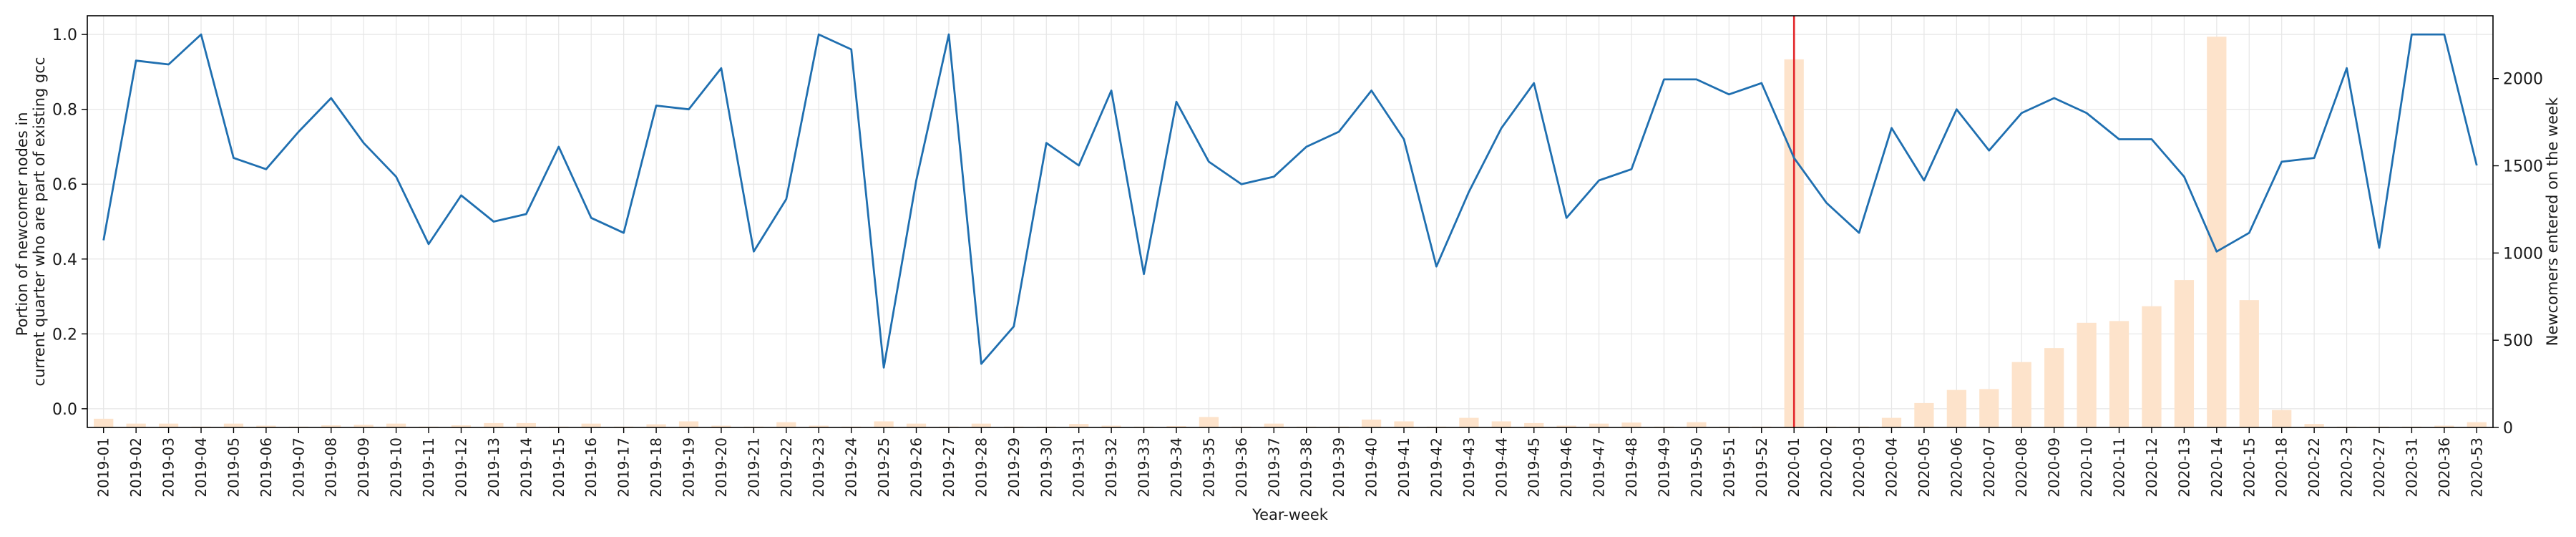  Describe the element at coordinates (2523, 254) in the screenshot. I see `right-y-tick-label: 1000` at that location.